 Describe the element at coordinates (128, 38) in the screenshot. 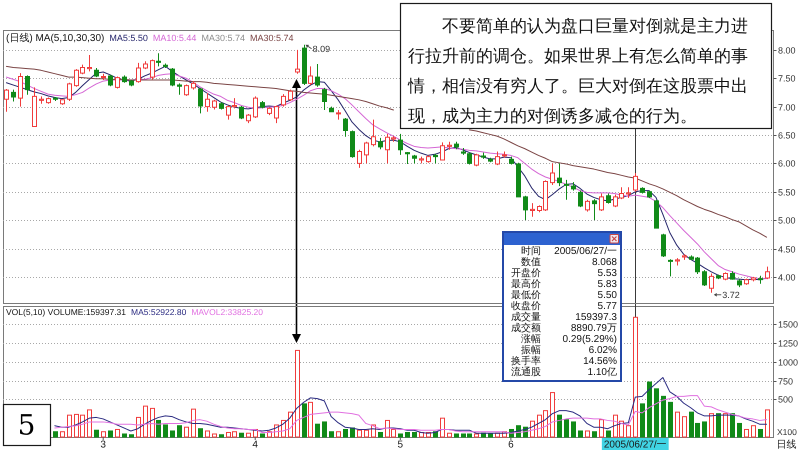

I see `text: MA5:5.50` at that location.